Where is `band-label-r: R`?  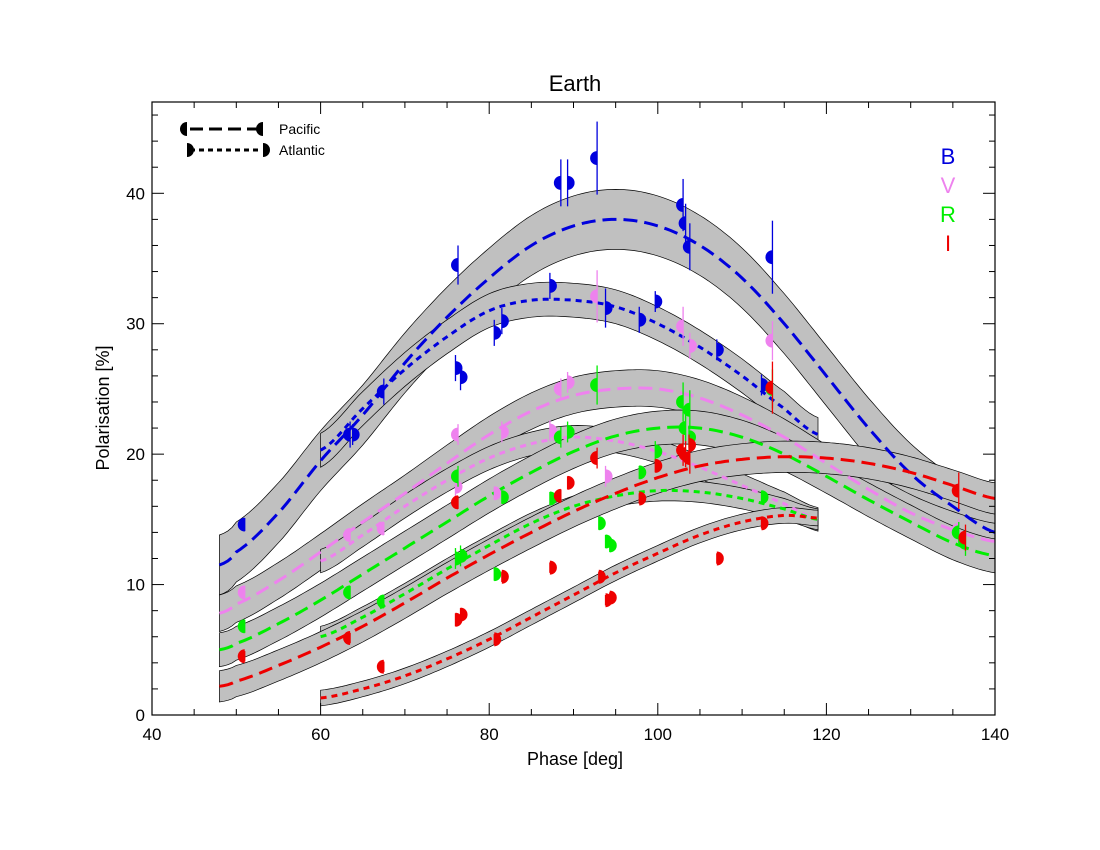
band-label-r: R is located at coordinates (948, 214).